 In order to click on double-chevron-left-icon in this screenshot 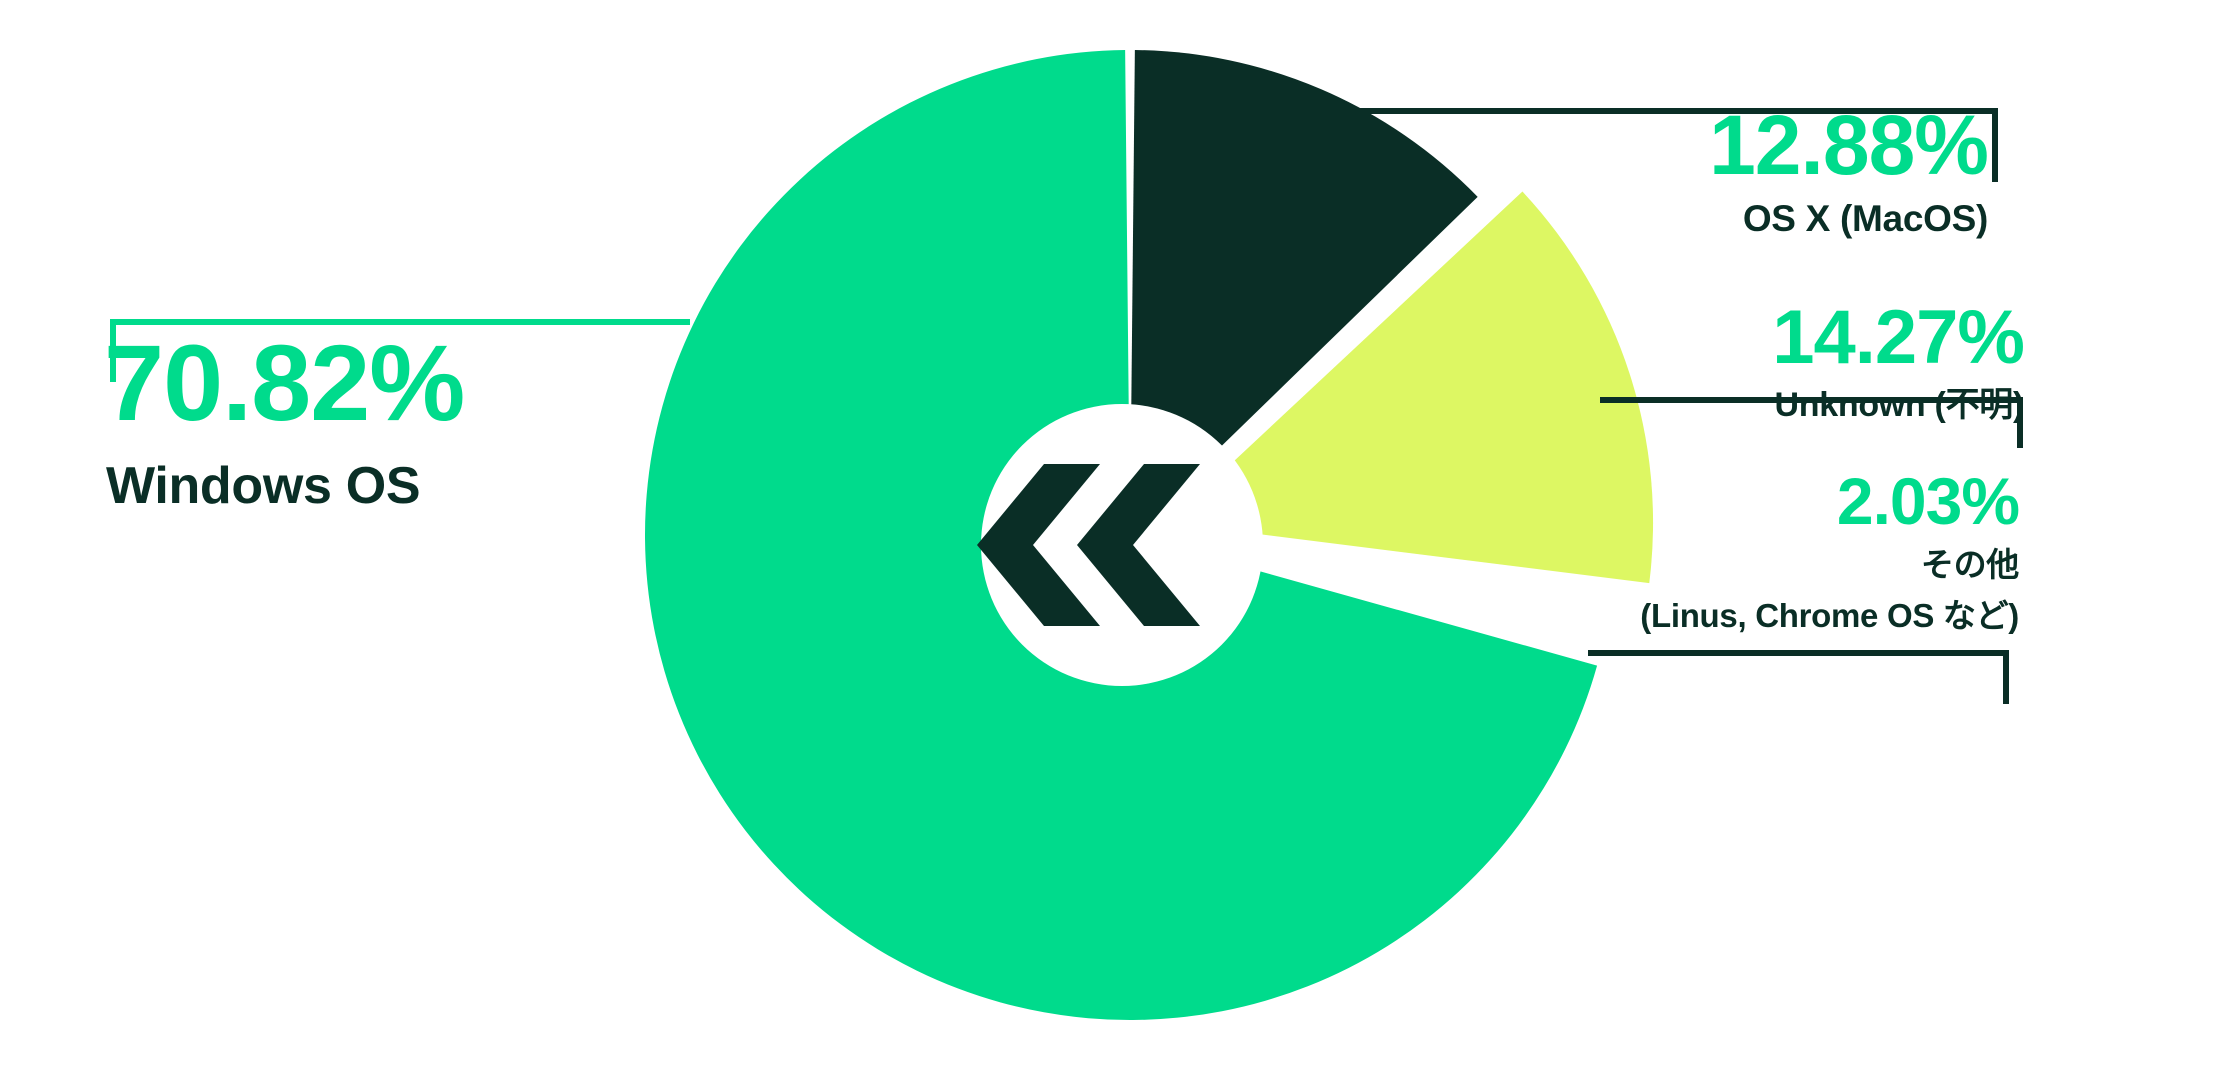, I will do `click(1088, 545)`.